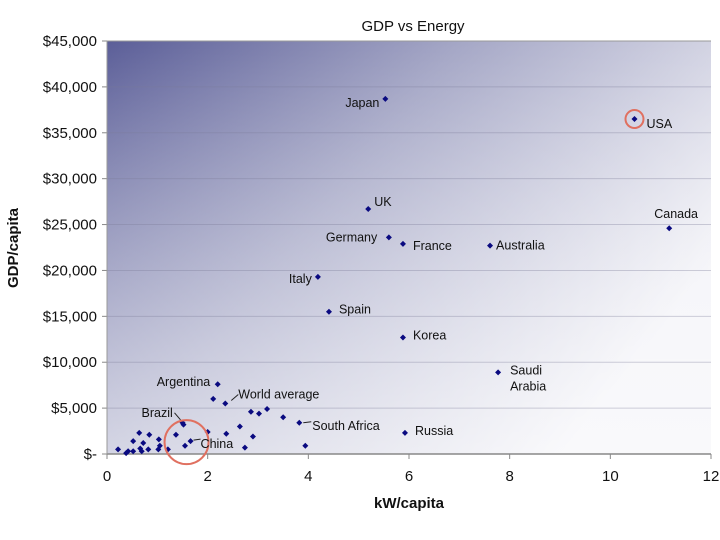 The image size is (720, 540). I want to click on x-tick-label: 6, so click(409, 476).